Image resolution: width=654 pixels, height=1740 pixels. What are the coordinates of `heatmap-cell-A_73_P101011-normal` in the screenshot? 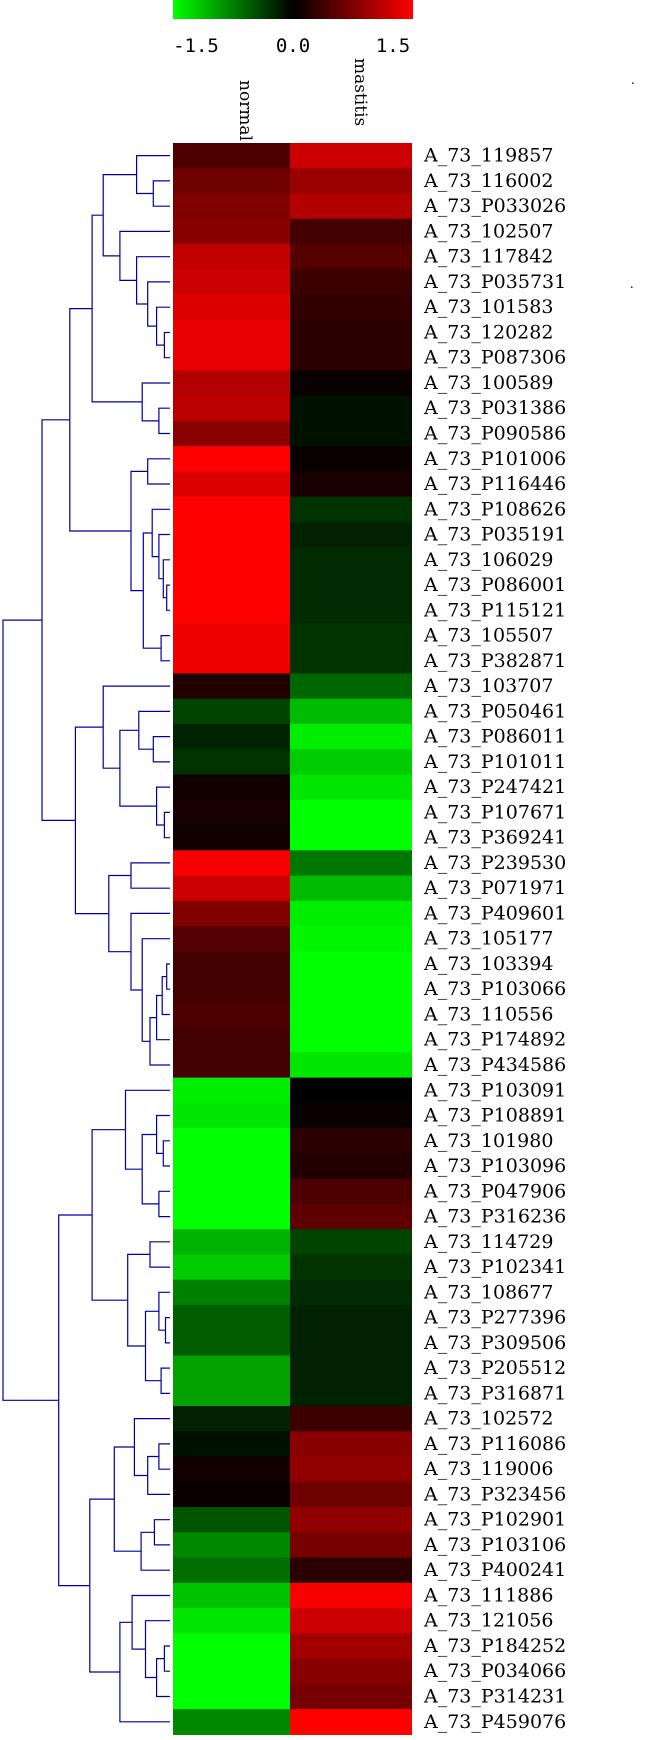 It's located at (231, 762).